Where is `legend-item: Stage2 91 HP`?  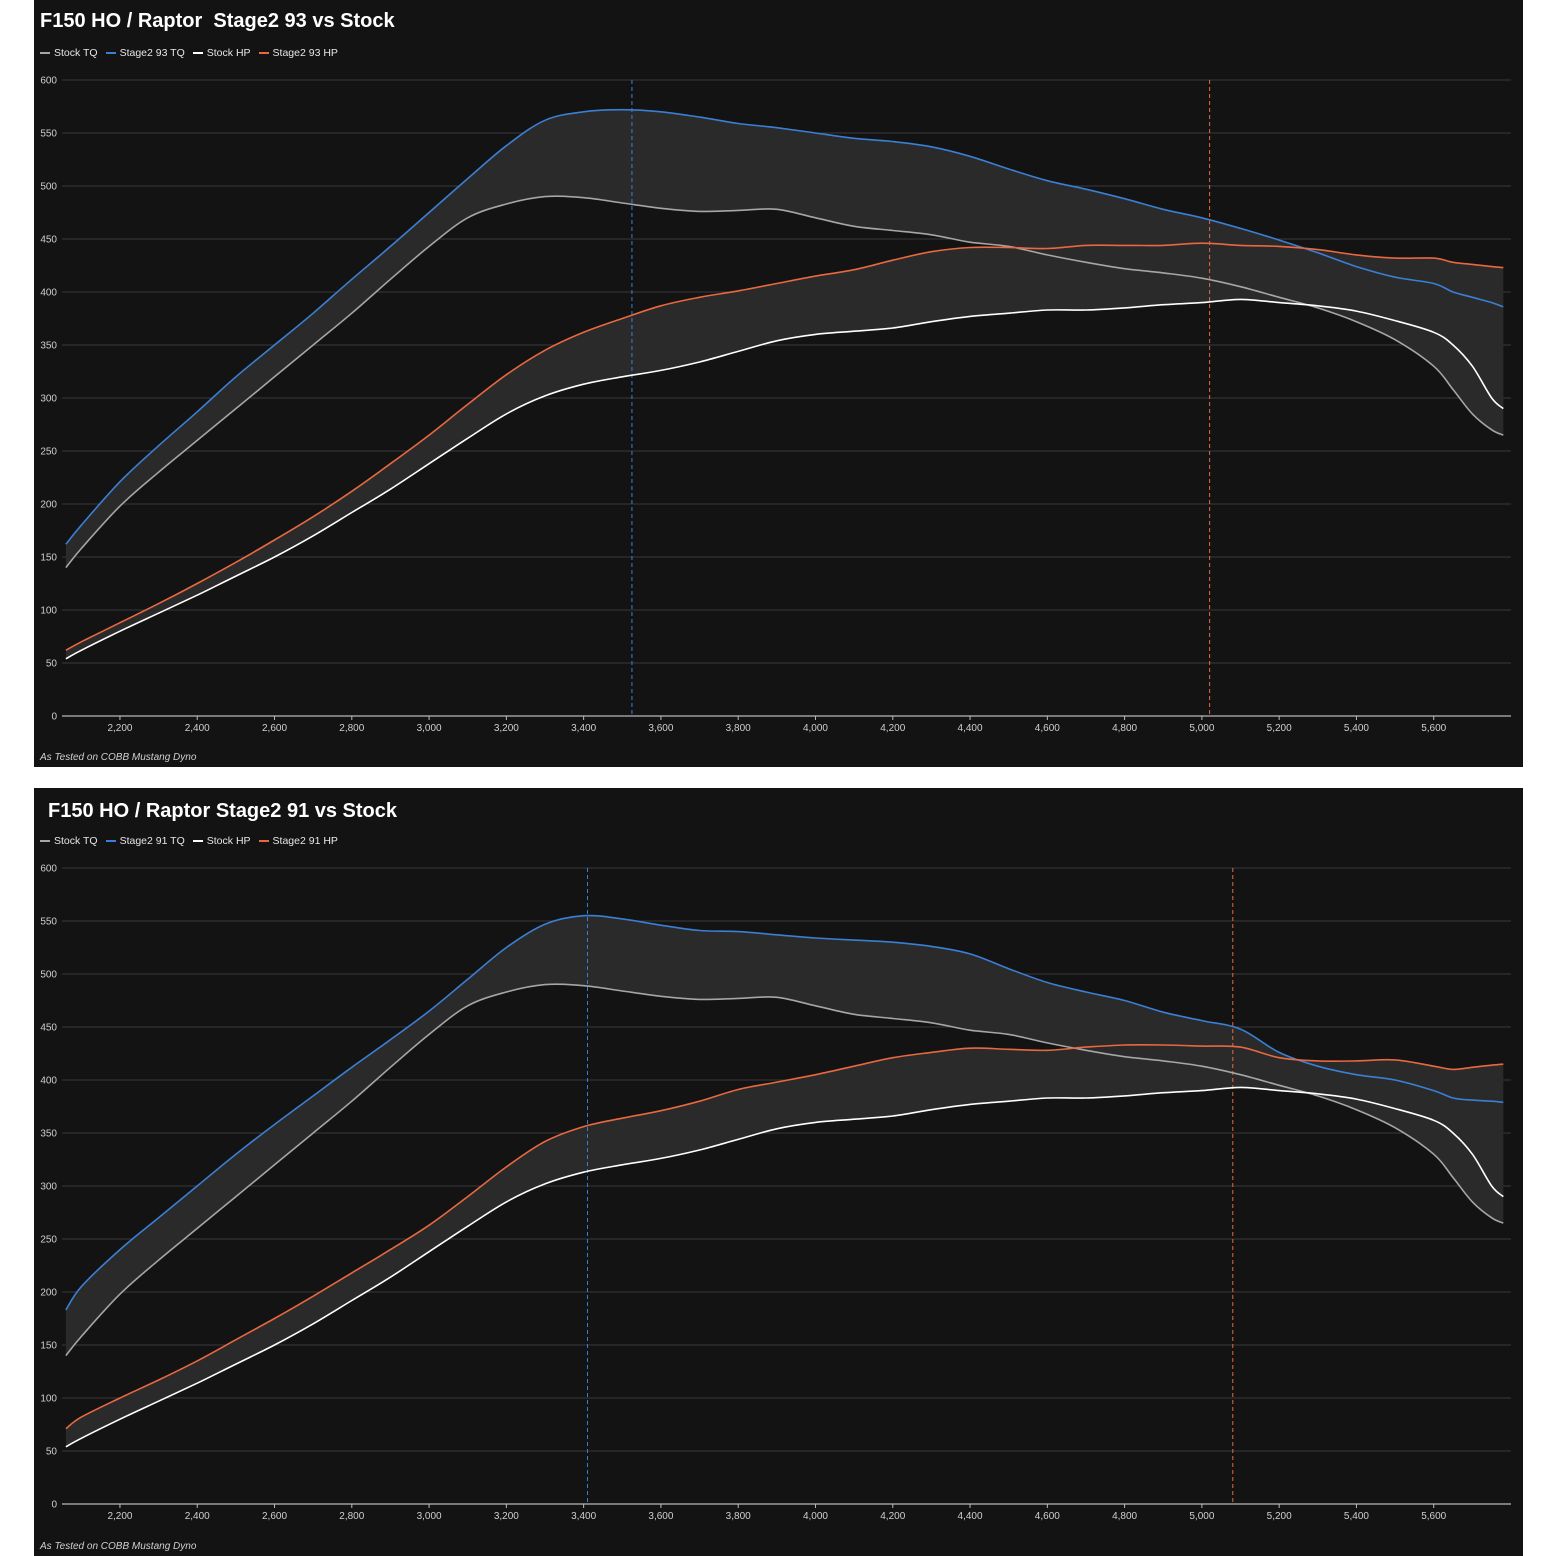 legend-item: Stage2 91 HP is located at coordinates (298, 841).